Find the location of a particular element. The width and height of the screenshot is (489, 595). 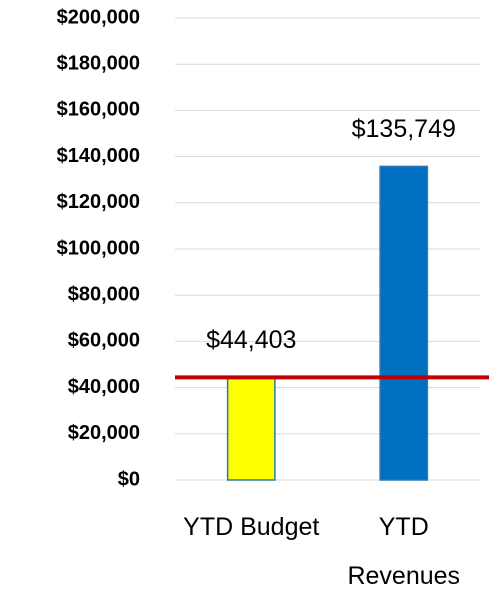

y-tick-label: $140,000 is located at coordinates (98, 156).